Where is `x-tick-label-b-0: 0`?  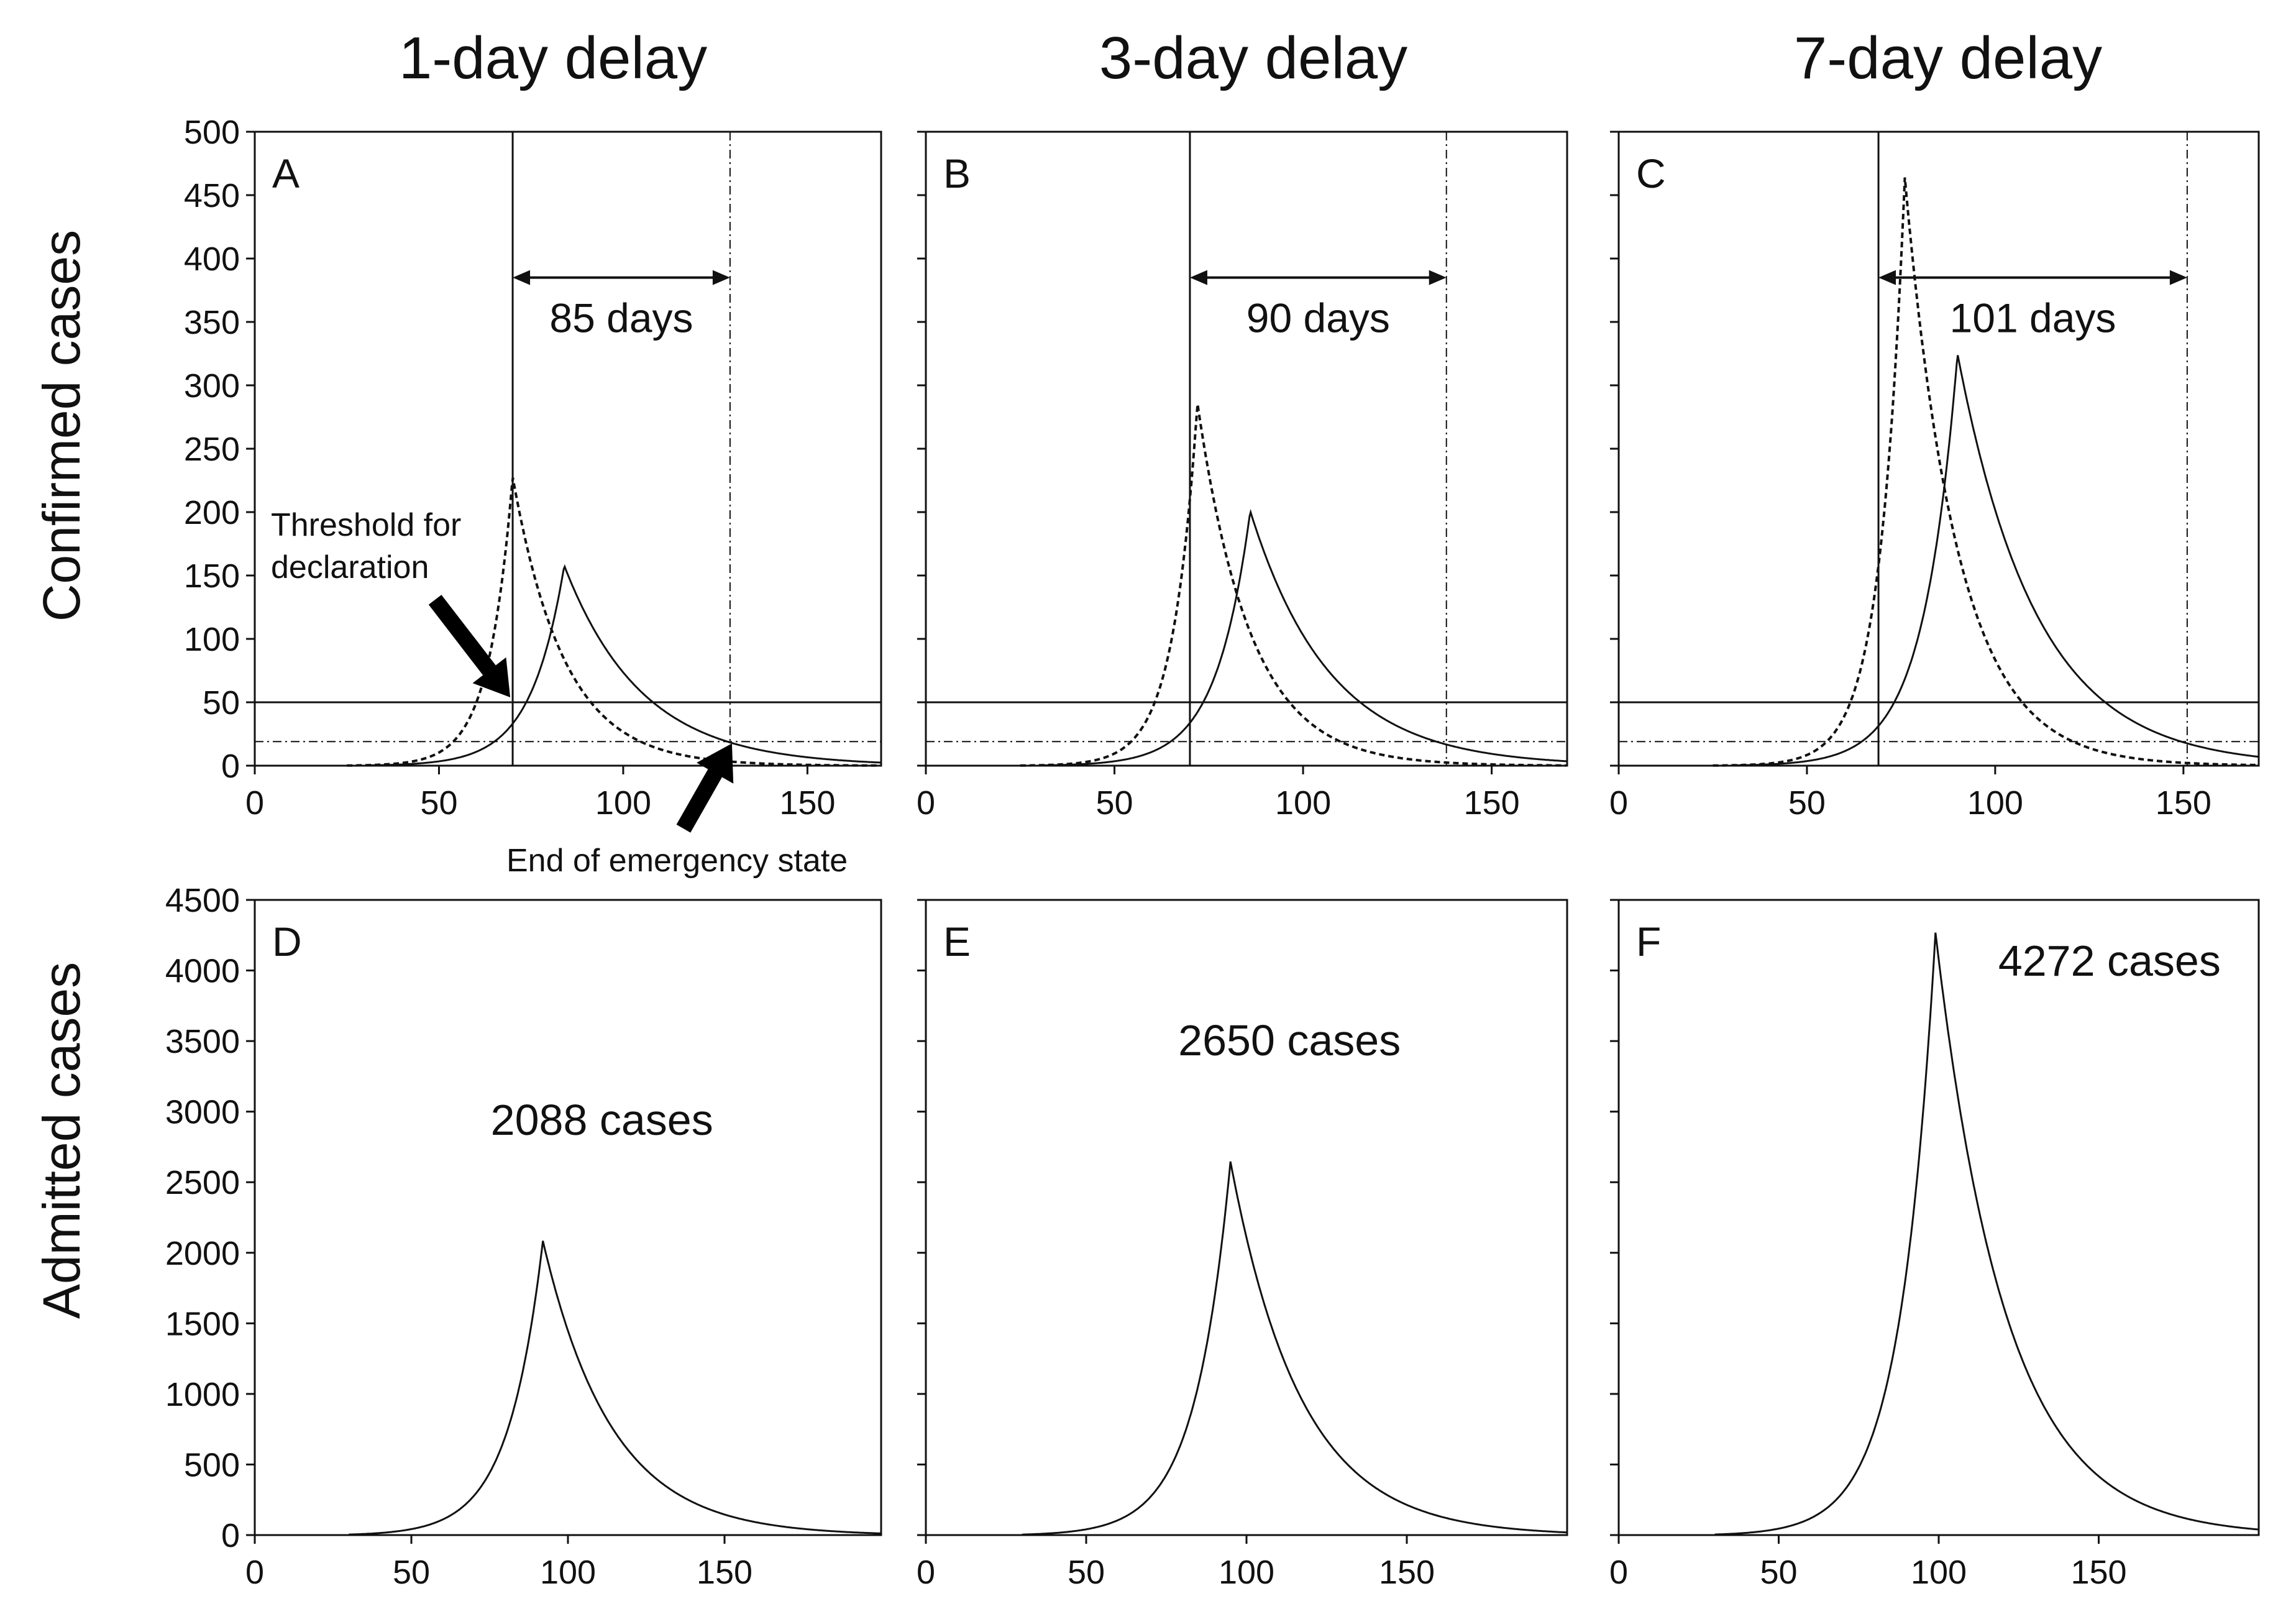 x-tick-label-b-0: 0 is located at coordinates (926, 803).